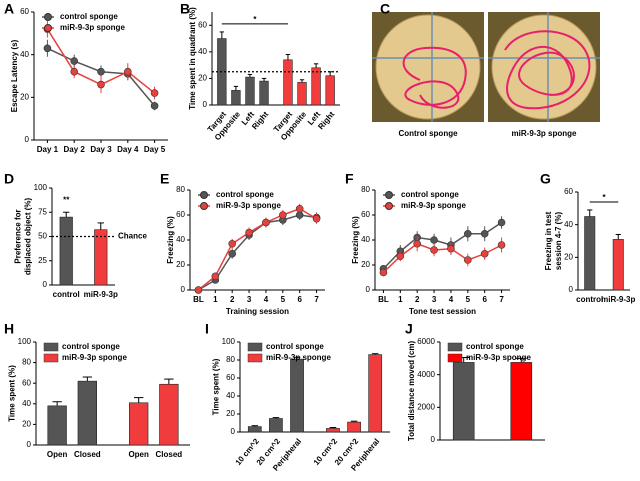 Image resolution: width=640 pixels, height=481 pixels. Describe the element at coordinates (192, 58) in the screenshot. I see `y-axis-label: Time spent in quadrant (%)` at that location.